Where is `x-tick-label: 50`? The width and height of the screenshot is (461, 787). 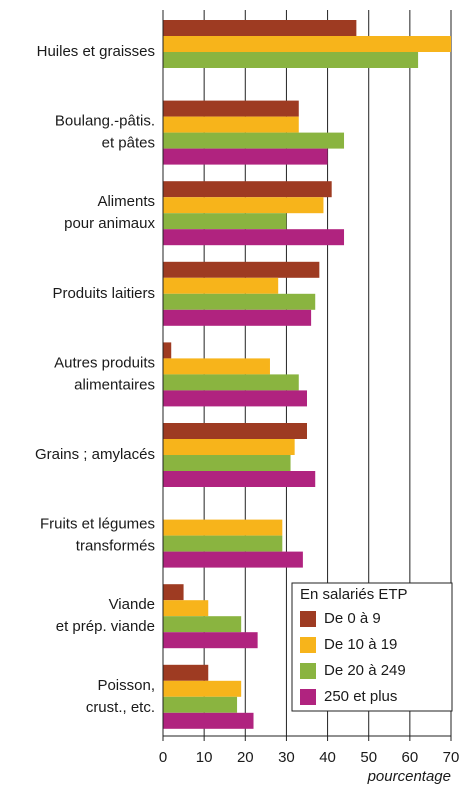
x-tick-label: 50 is located at coordinates (368, 757).